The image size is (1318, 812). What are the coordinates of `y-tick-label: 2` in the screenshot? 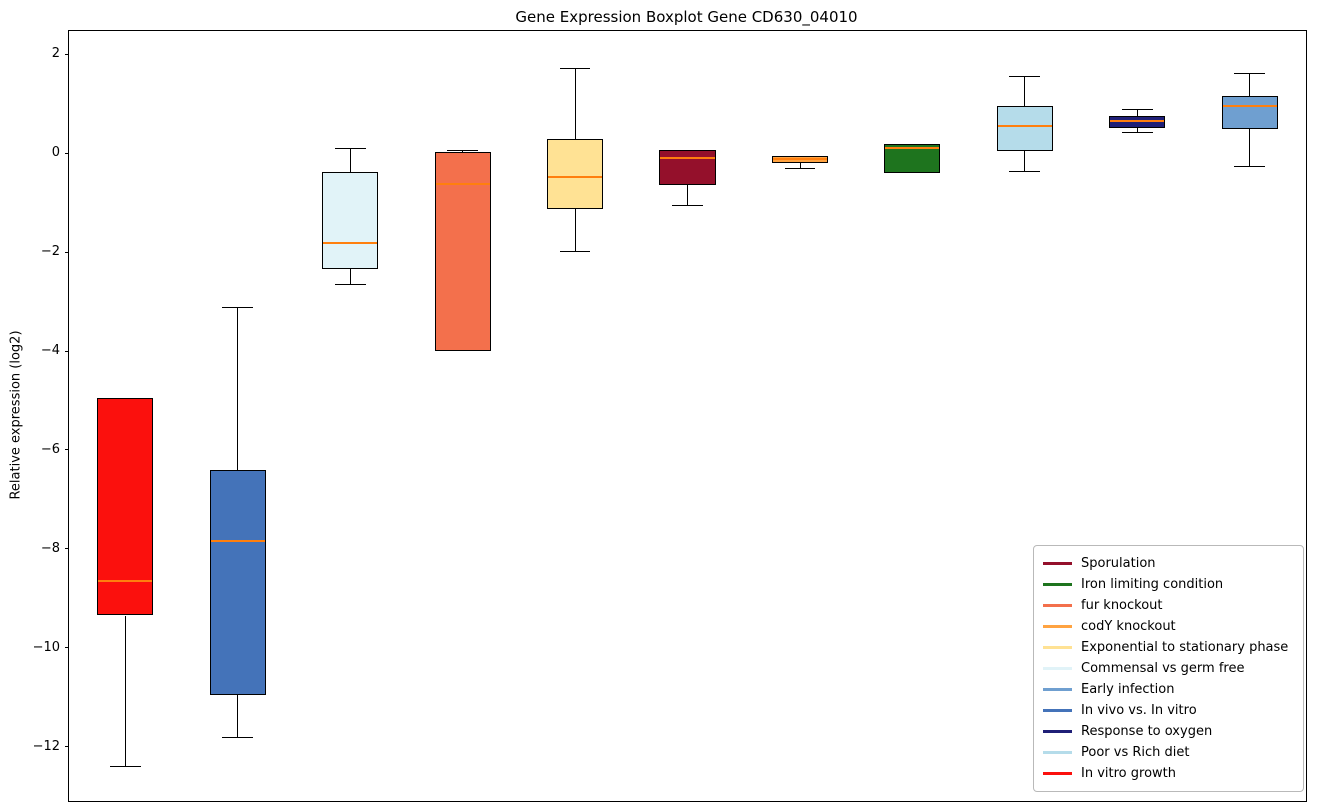 It's located at (55, 54).